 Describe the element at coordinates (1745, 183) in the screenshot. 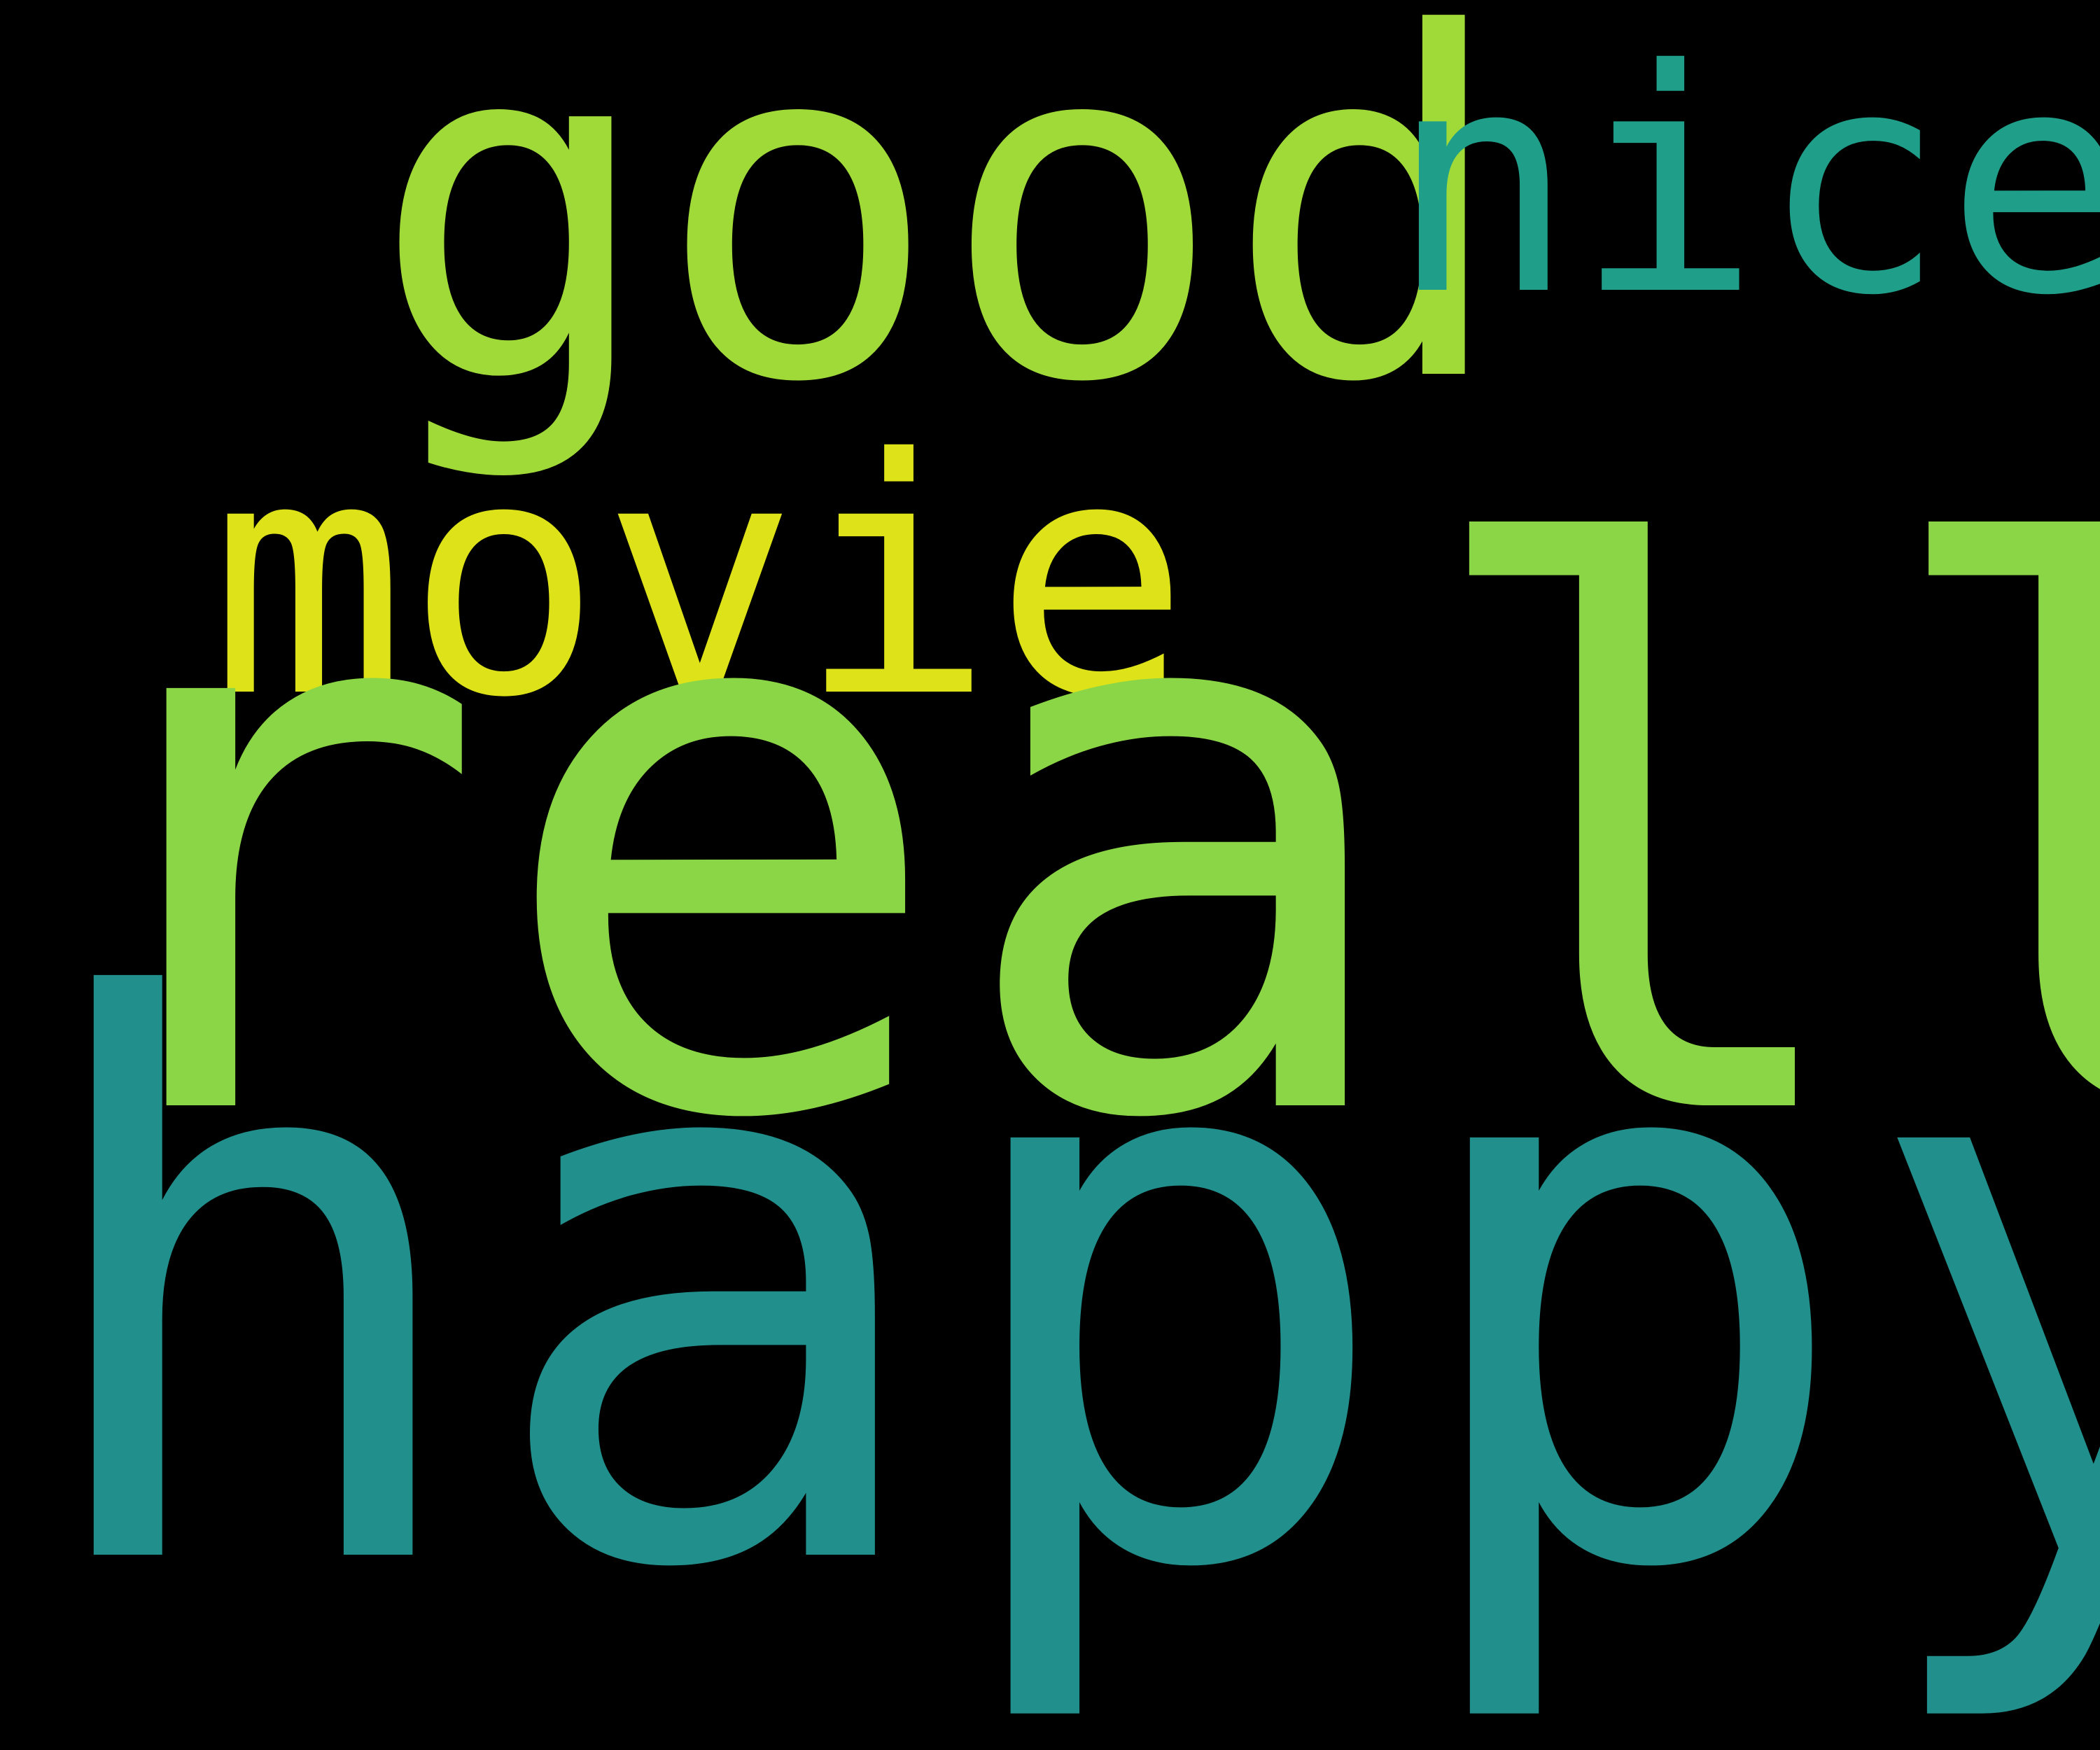

I see `word-nice: nice` at that location.